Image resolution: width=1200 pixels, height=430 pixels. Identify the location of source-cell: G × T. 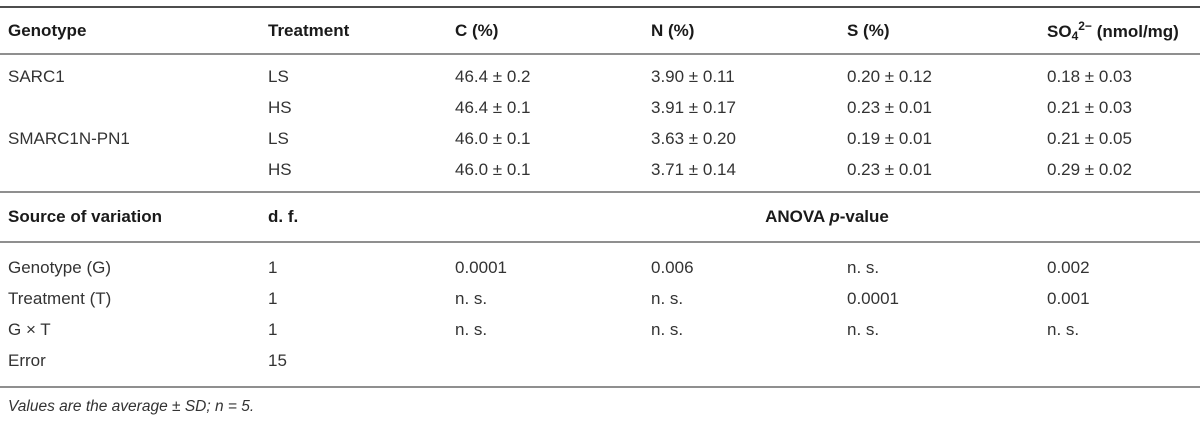
(29, 329).